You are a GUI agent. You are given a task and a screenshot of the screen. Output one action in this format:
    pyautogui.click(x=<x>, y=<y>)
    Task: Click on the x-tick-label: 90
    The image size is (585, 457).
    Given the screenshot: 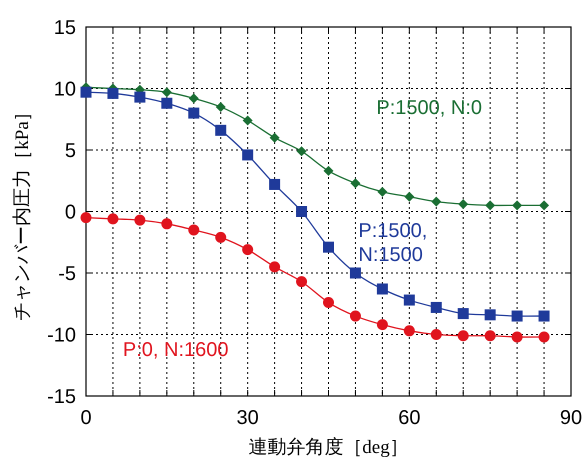 What is the action you would take?
    pyautogui.click(x=571, y=418)
    